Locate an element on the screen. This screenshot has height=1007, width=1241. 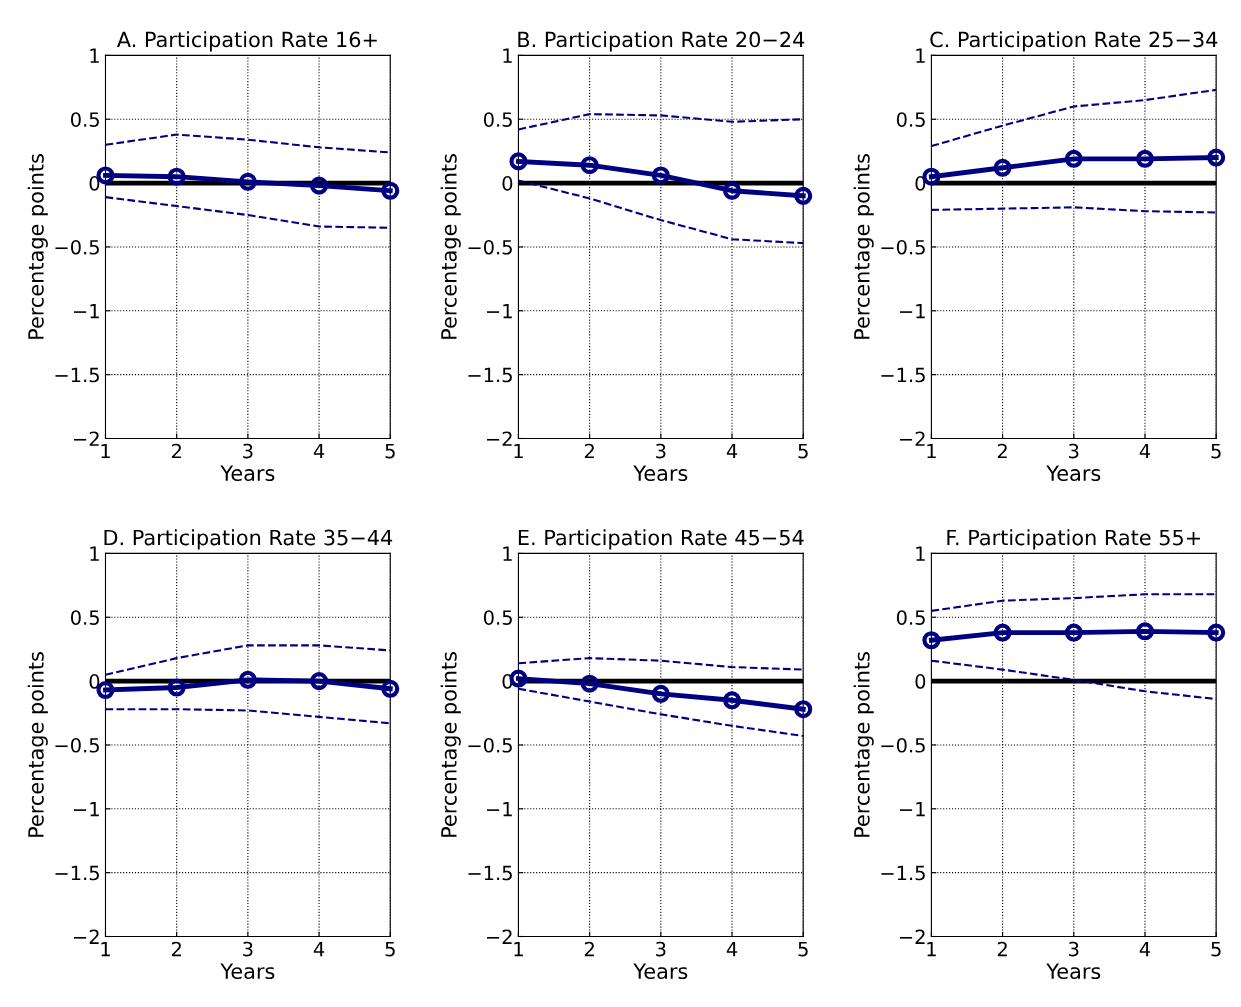
chart-title: B. Participation Rate 20−24 is located at coordinates (661, 41).